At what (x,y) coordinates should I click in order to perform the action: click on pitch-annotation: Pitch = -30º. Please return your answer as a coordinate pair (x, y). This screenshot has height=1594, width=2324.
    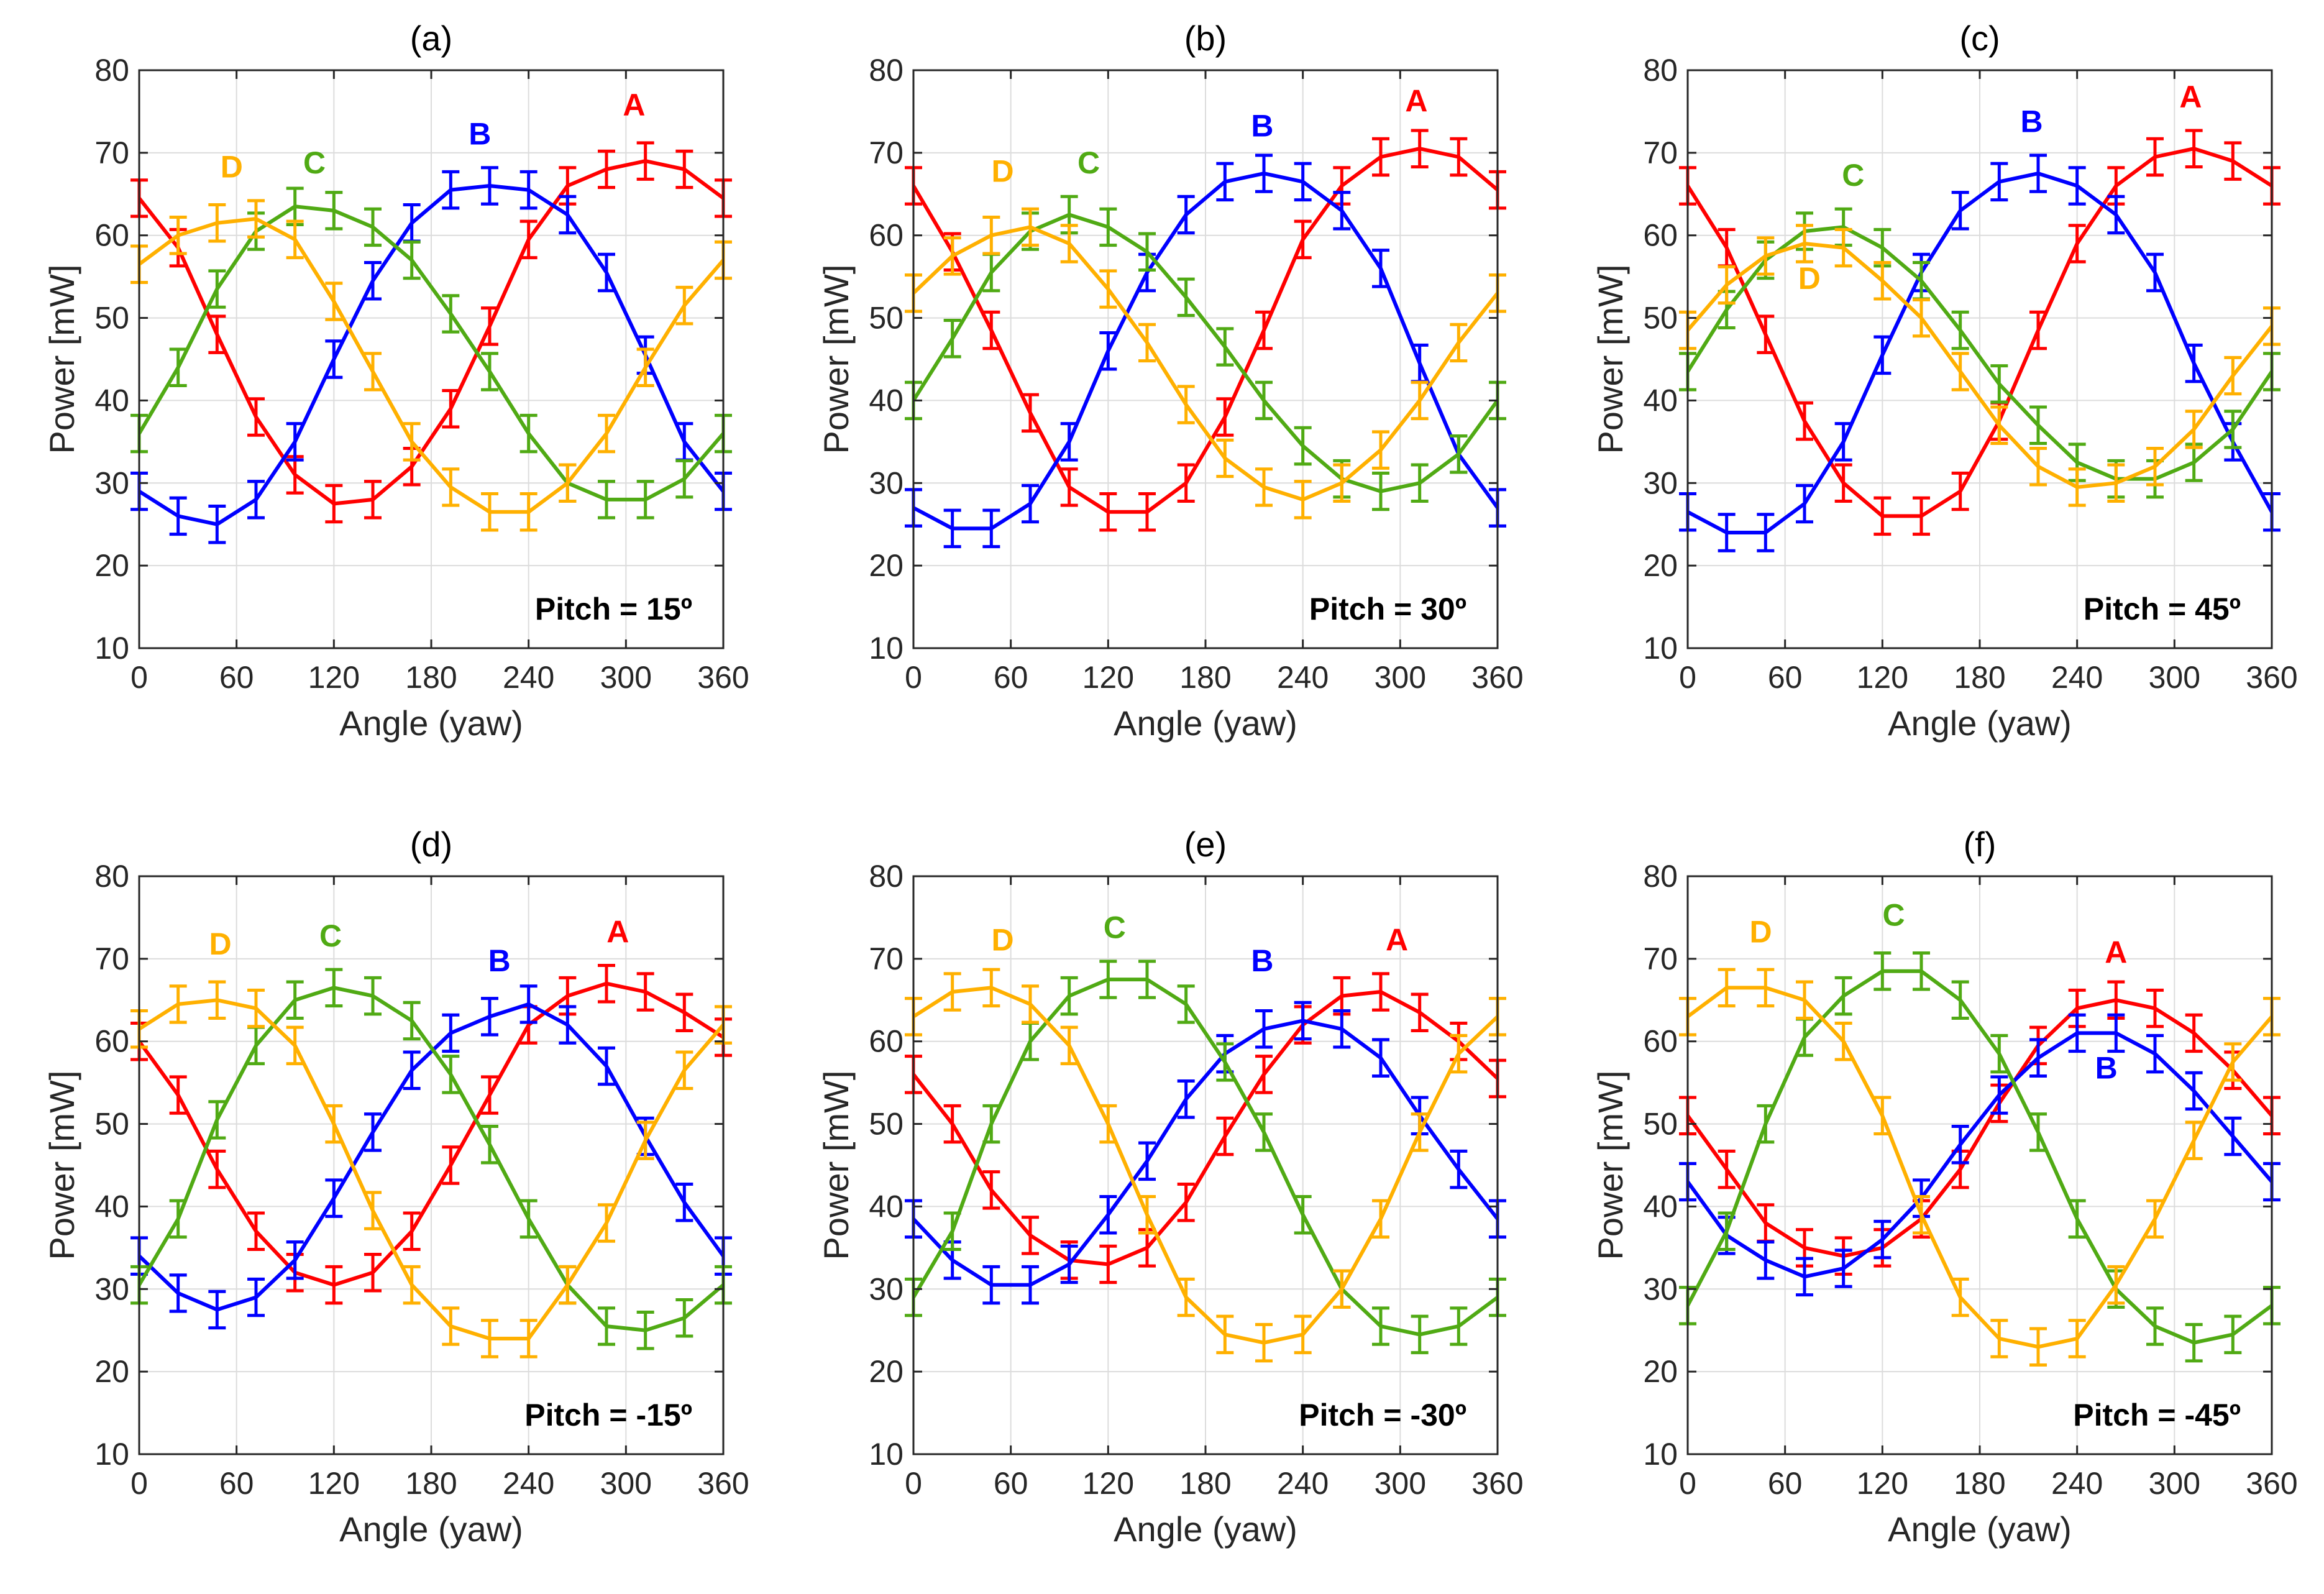
    Looking at the image, I should click on (1382, 1415).